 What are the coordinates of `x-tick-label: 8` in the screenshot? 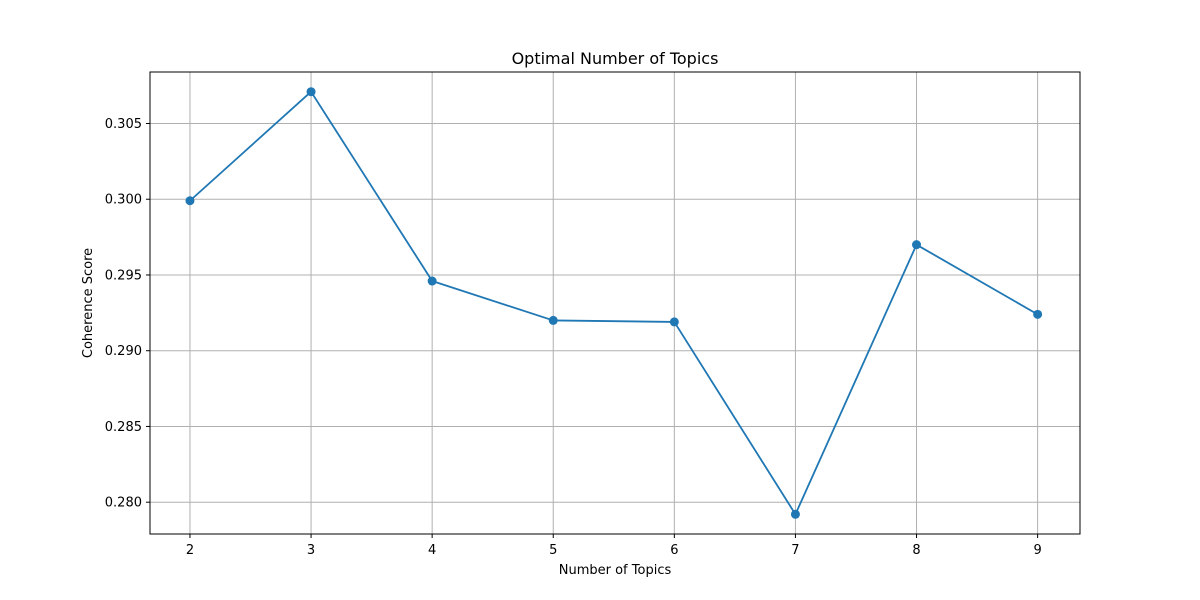 It's located at (916, 550).